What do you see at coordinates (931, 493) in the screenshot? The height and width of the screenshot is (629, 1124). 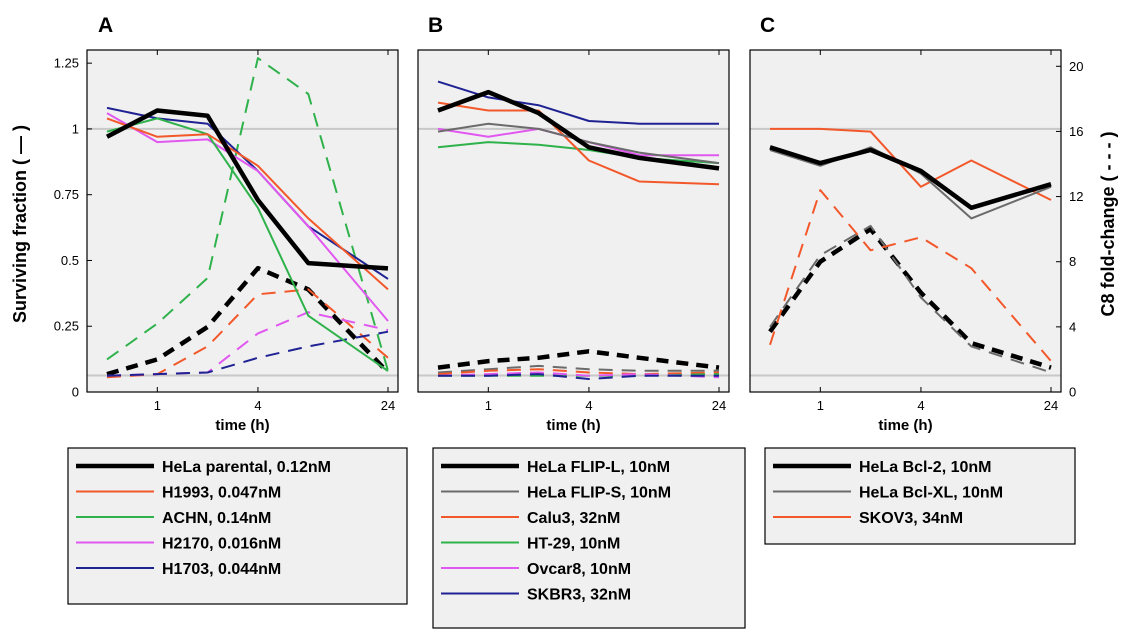 I see `legend-entry: HeLa Bcl-XL, 10nM` at bounding box center [931, 493].